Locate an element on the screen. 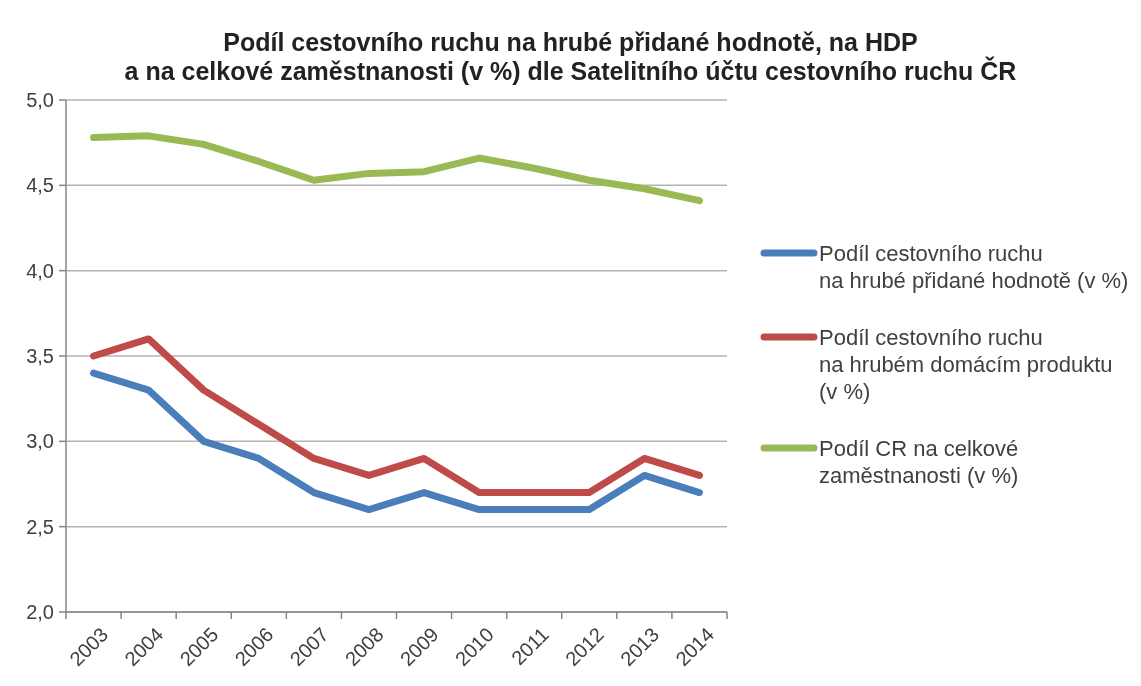 Image resolution: width=1141 pixels, height=686 pixels. y-tick-label: 2,0 is located at coordinates (40, 612).